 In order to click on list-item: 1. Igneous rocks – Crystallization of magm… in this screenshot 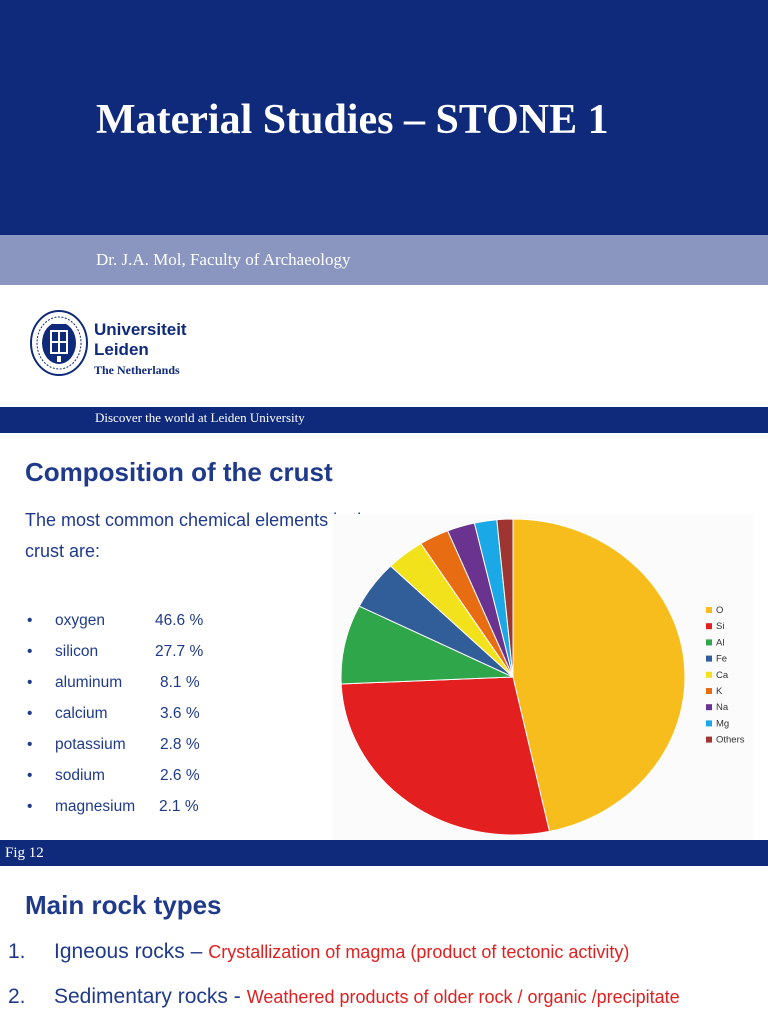, I will do `click(384, 962)`.